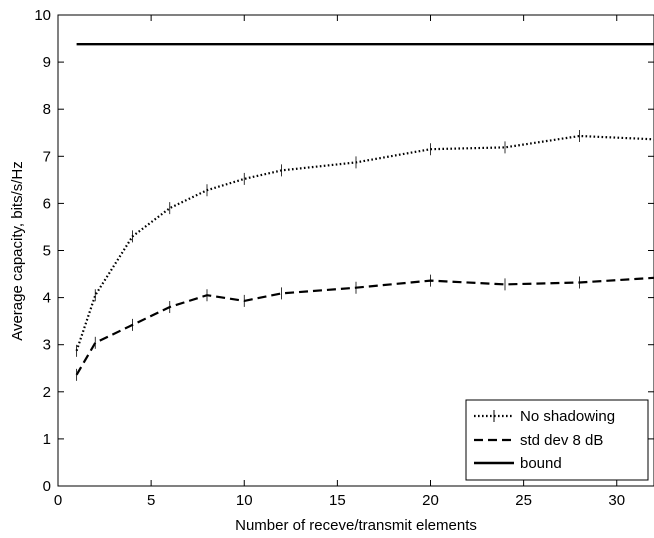  I want to click on legend-label-std-dev: std dev 8 dB, so click(561, 440).